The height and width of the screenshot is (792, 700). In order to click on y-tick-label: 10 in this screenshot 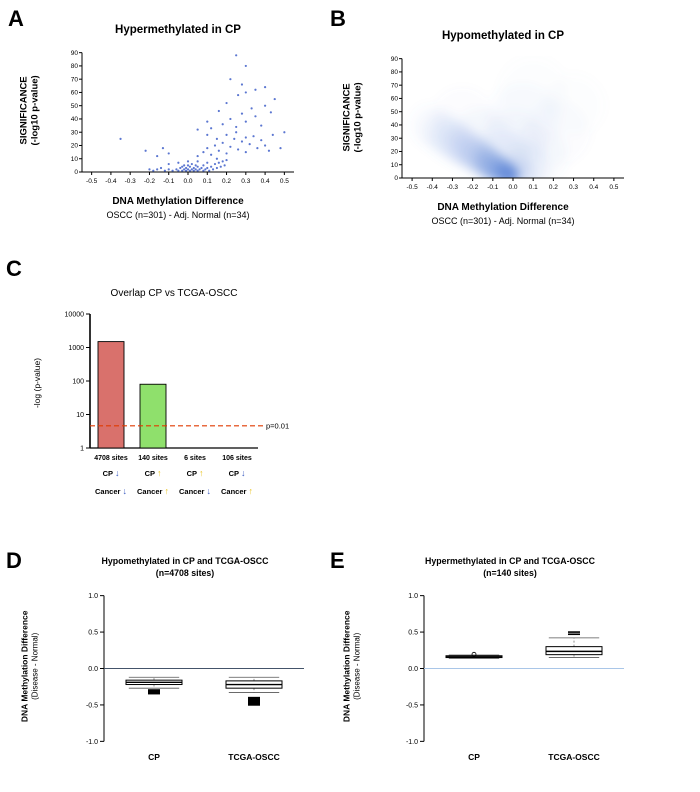, I will do `click(395, 165)`.